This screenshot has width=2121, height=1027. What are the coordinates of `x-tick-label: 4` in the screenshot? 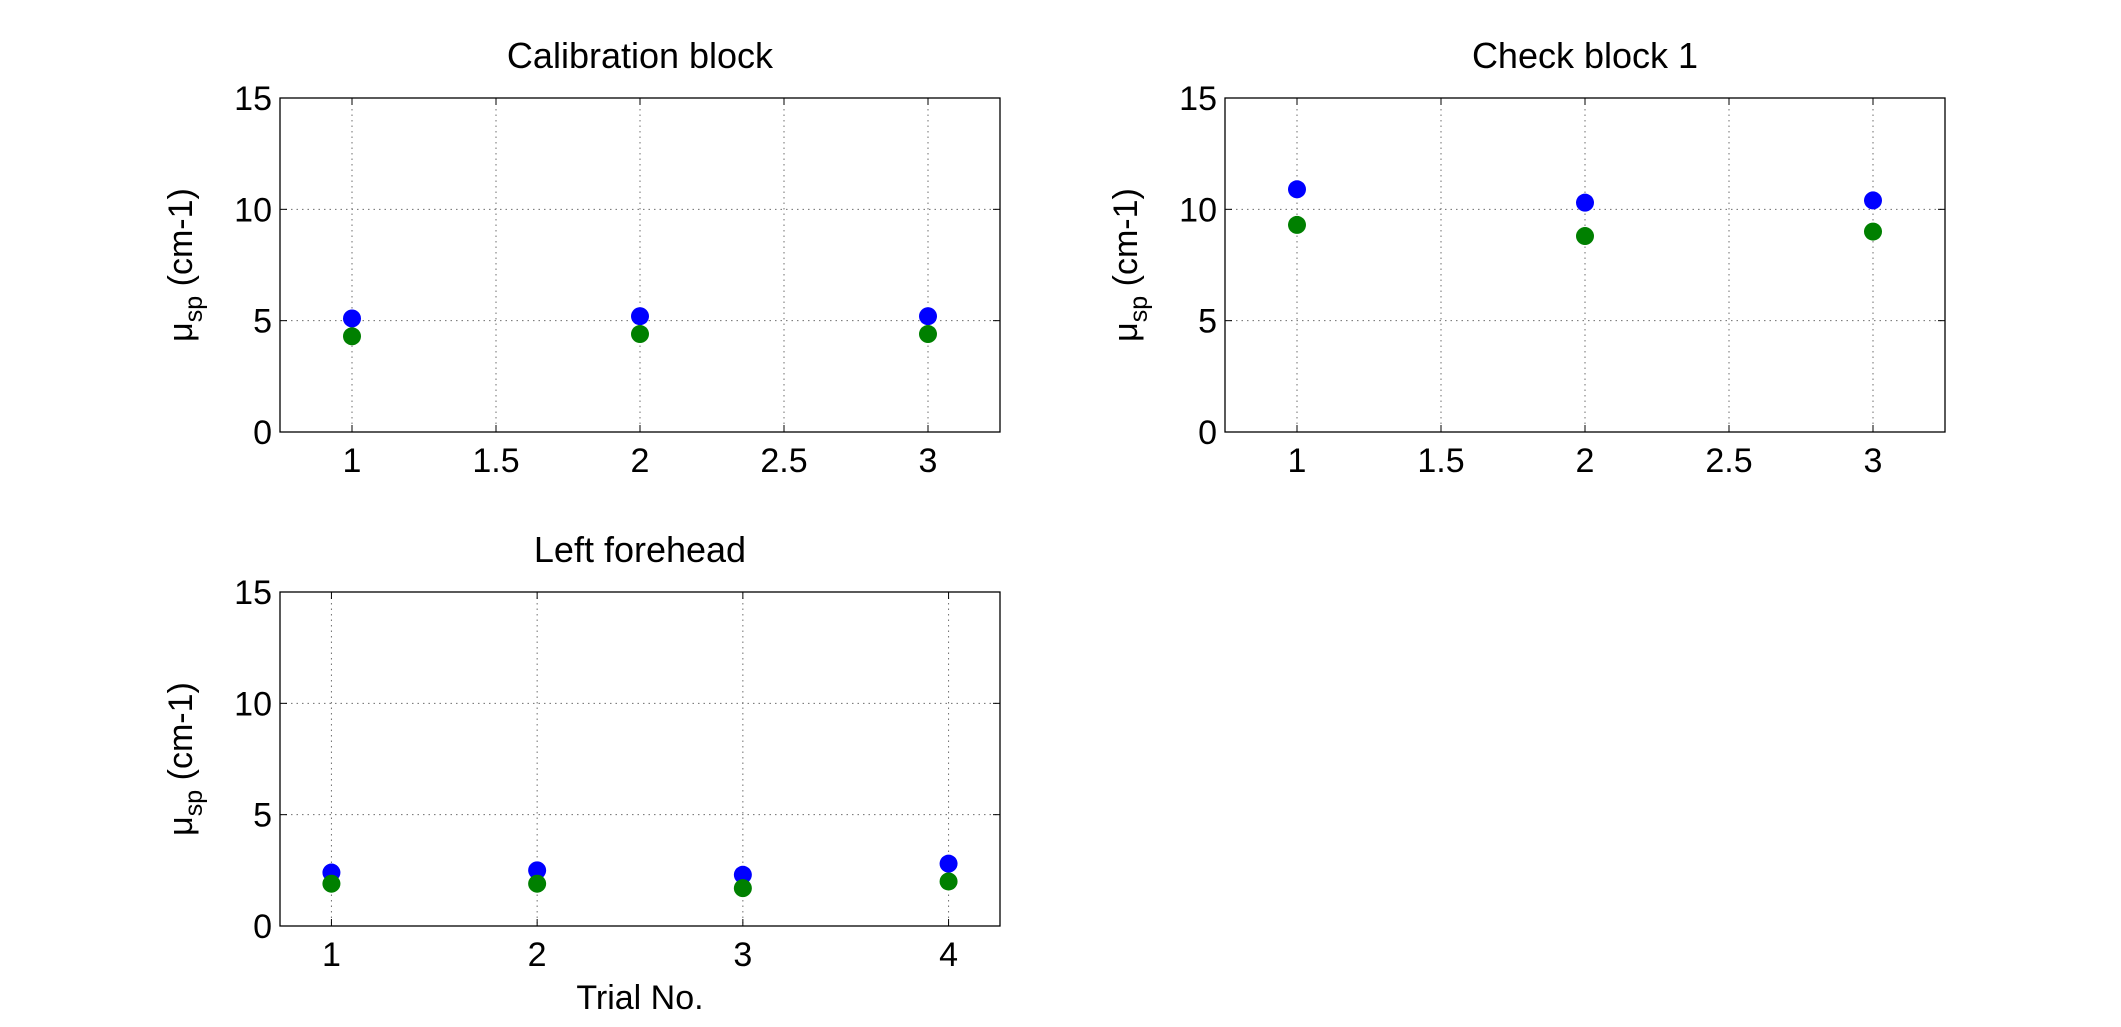 It's located at (948, 955).